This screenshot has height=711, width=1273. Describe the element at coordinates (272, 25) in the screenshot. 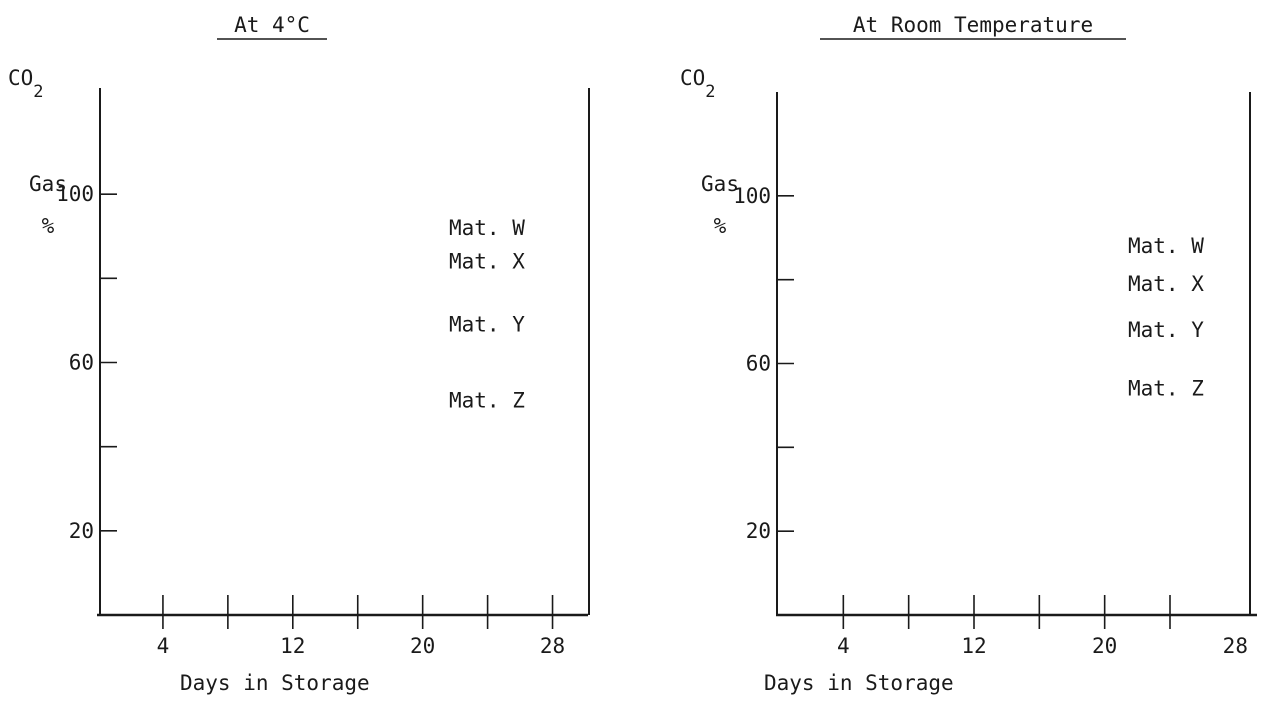

I see `chart-title: At 4°C` at that location.